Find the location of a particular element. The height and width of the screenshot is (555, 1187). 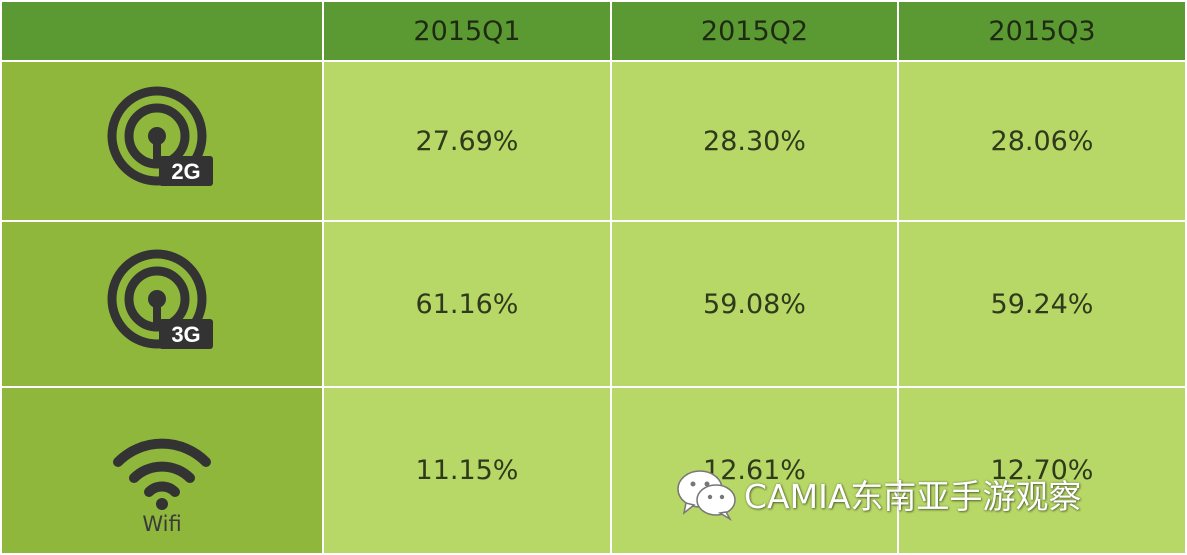

row-icon-3g: 3G is located at coordinates (162, 304).